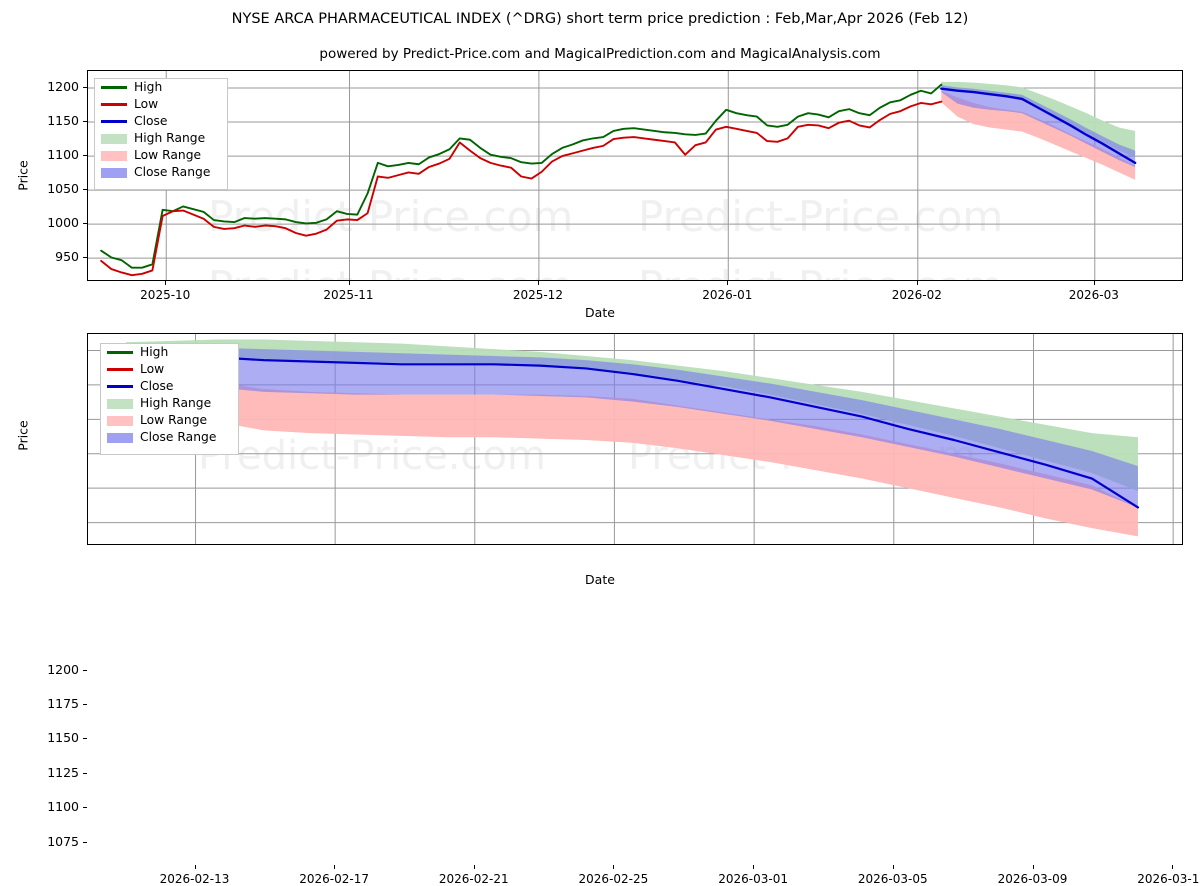 The width and height of the screenshot is (1200, 886). Describe the element at coordinates (892, 879) in the screenshot. I see `x-tick-label: 2026-03-05` at that location.